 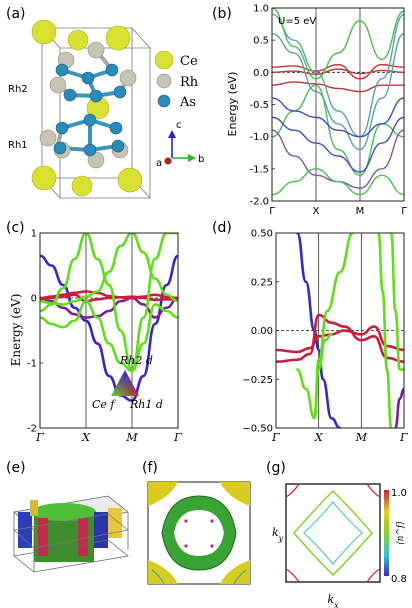 I want to click on panel-b-ylabel: Energy (eV), so click(x=232, y=104).